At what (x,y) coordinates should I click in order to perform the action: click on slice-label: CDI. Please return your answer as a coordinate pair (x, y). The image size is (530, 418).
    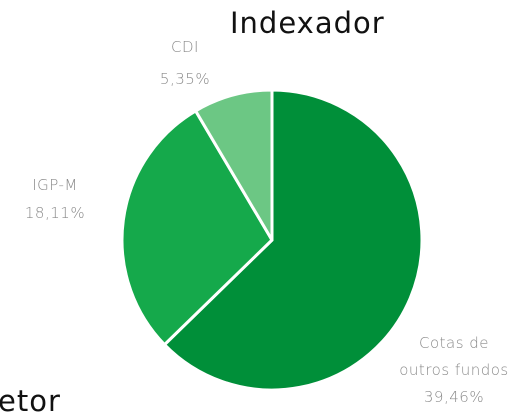
    Looking at the image, I should click on (185, 47).